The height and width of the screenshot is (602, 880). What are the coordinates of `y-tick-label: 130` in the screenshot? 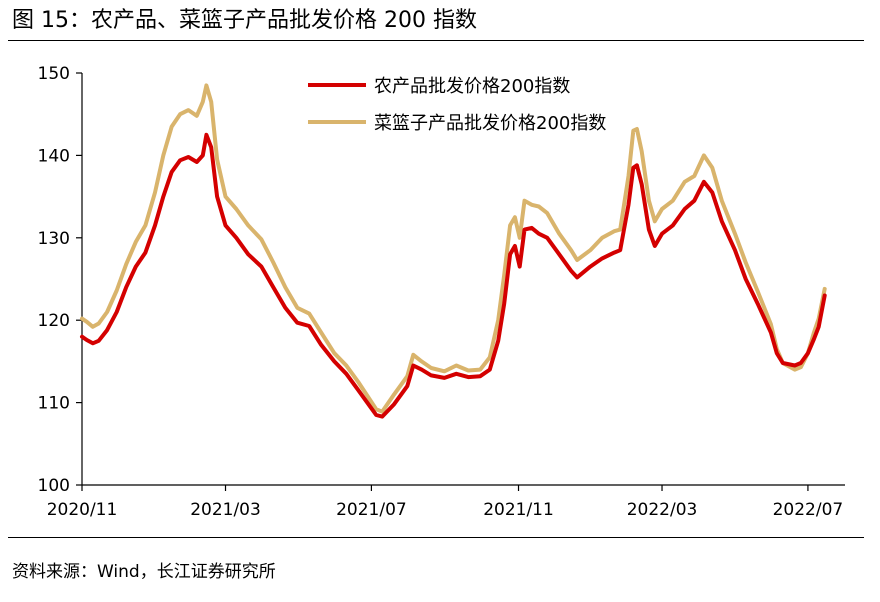 It's located at (54, 239).